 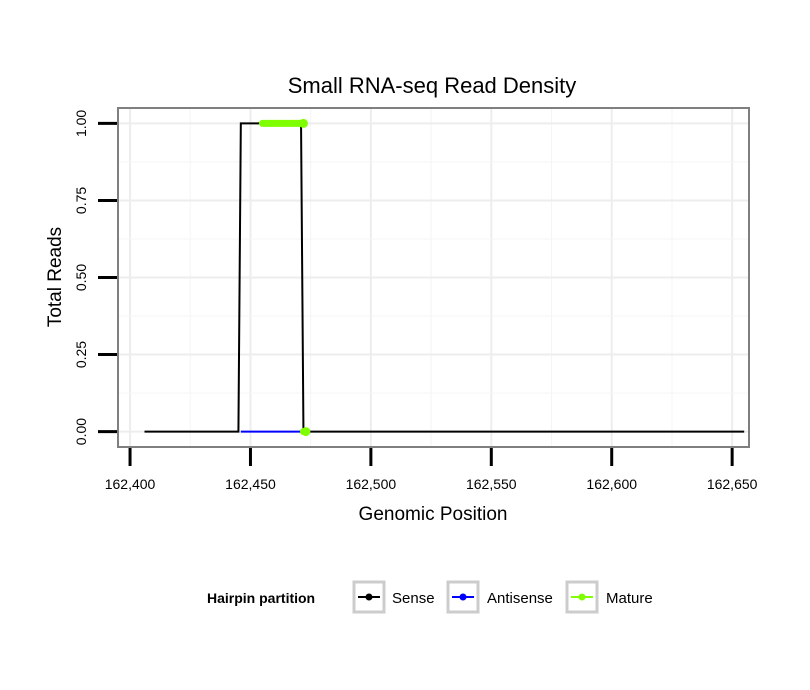 I want to click on x-tick-label: 162,450, so click(x=250, y=484).